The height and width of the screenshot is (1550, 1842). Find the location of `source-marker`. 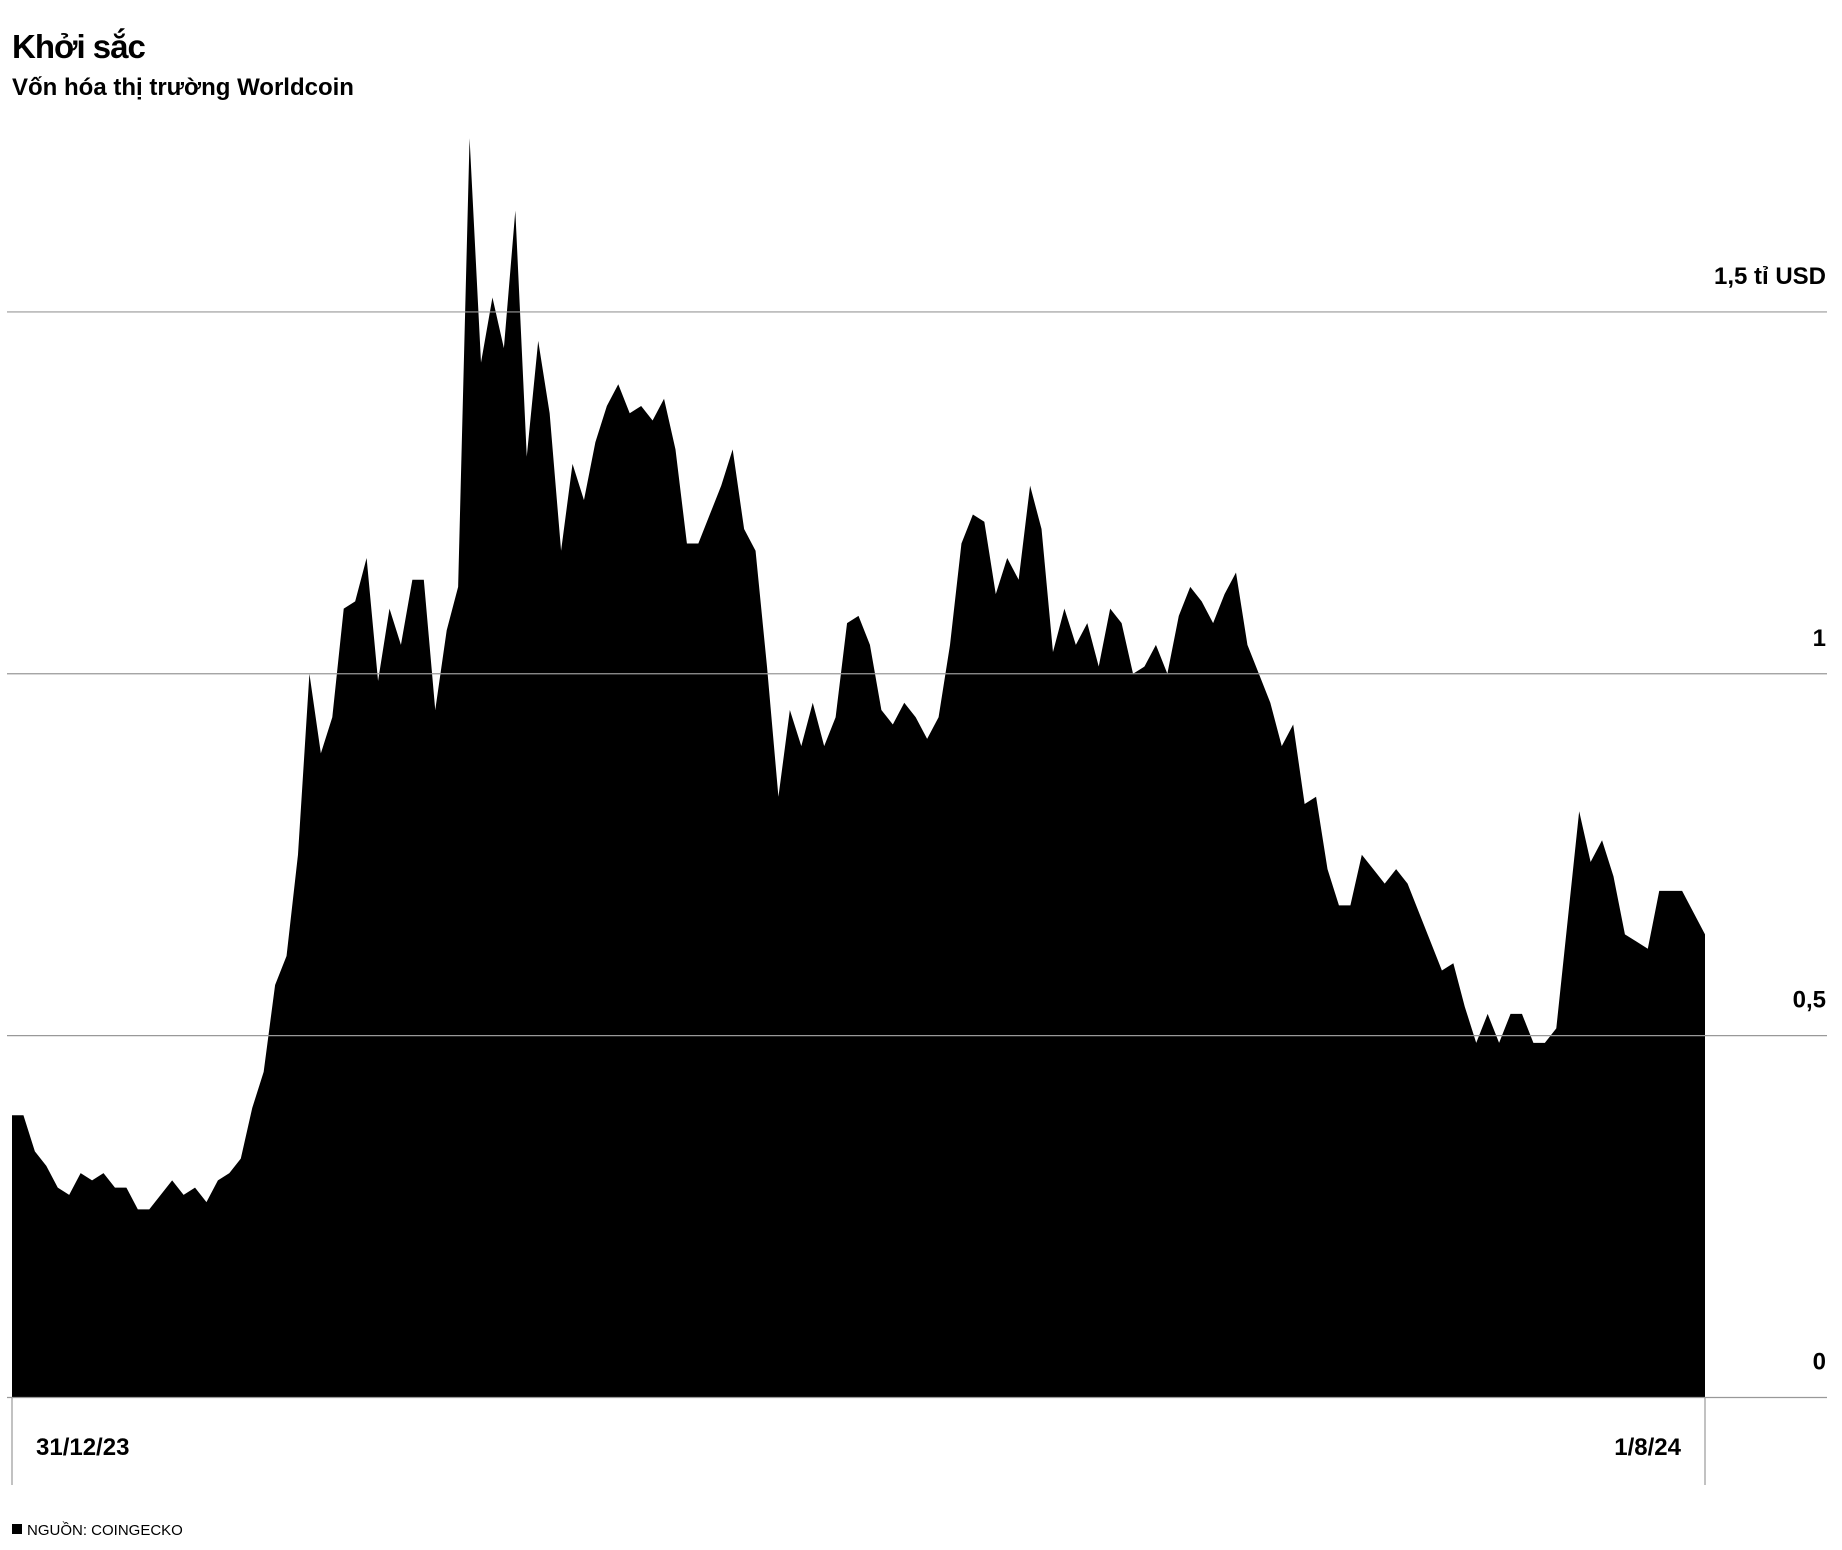

source-marker is located at coordinates (17, 1529).